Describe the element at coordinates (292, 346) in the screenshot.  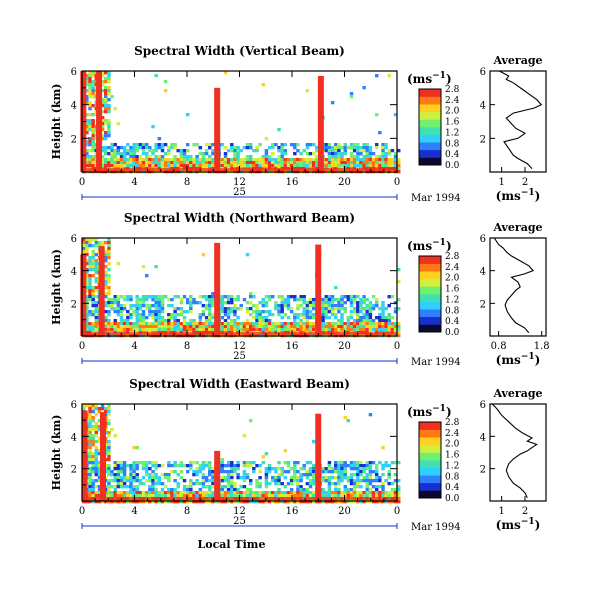
I see `x-tick-label: 16` at that location.